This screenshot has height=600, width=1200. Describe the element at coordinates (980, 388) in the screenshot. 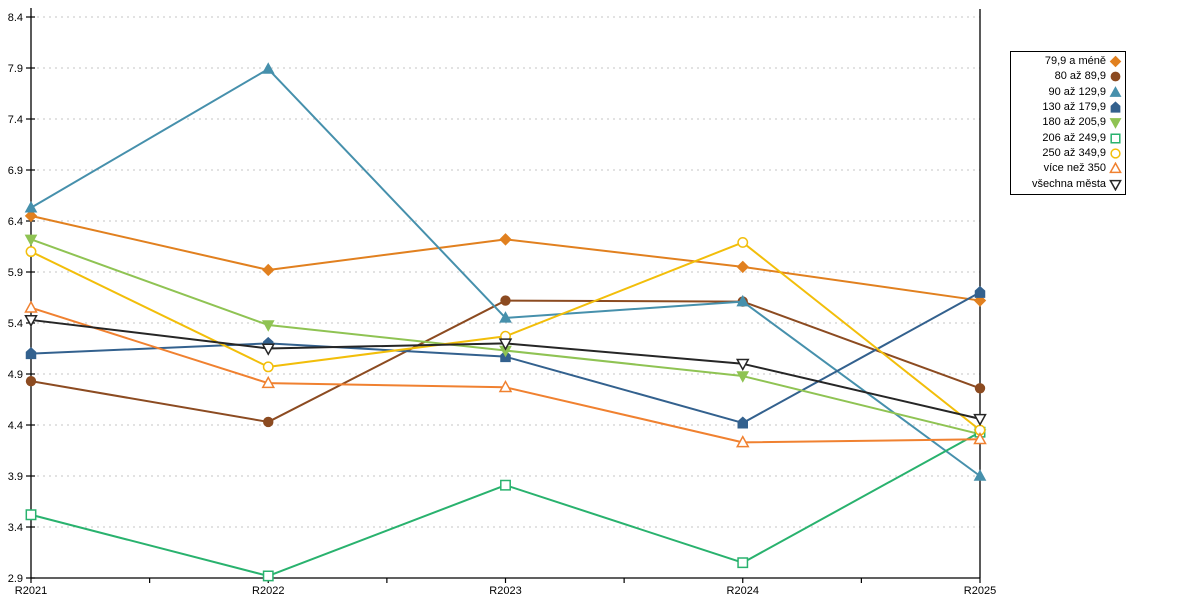

I see `marker-s1-p4` at that location.